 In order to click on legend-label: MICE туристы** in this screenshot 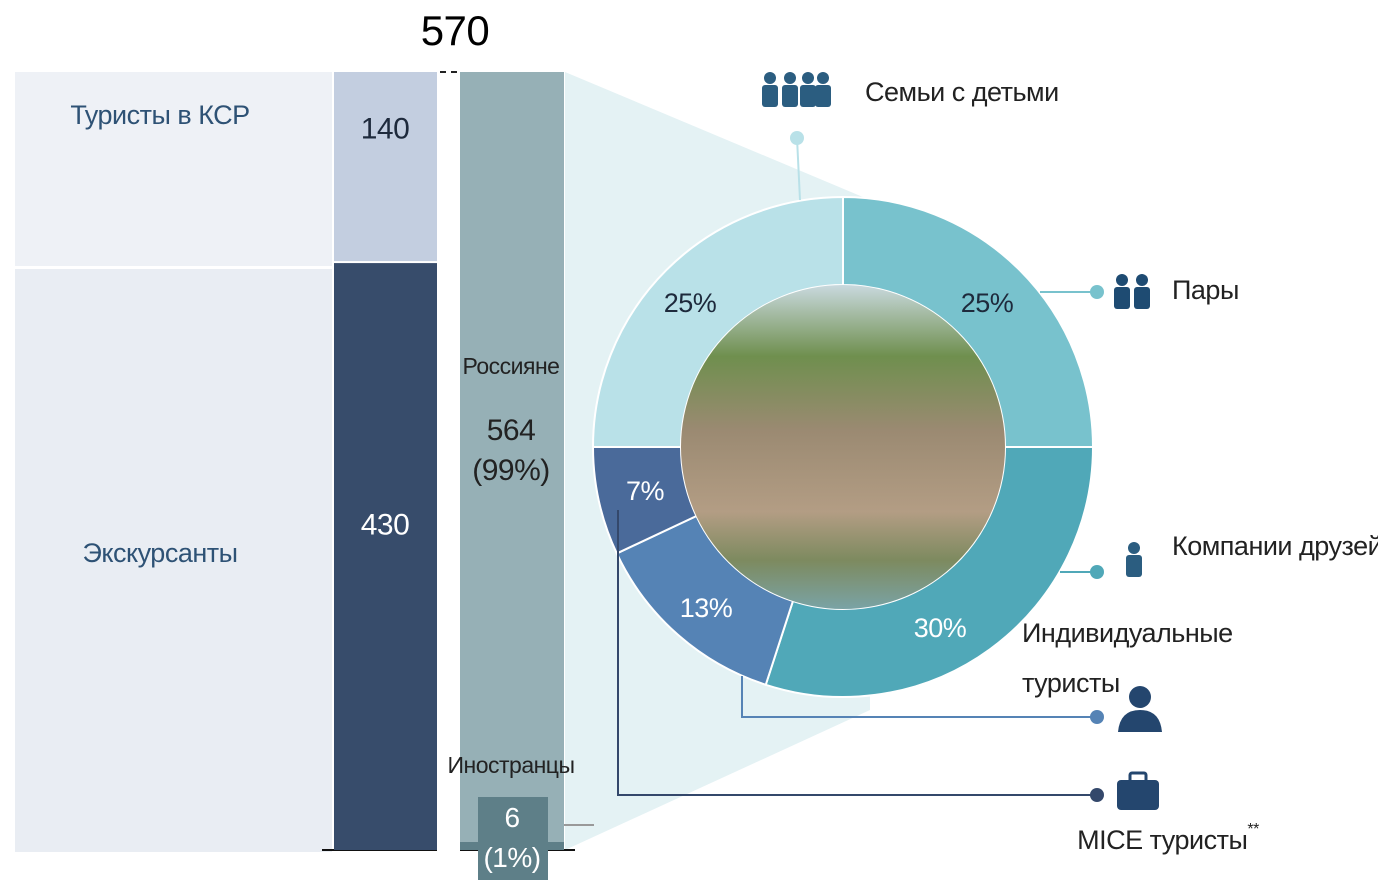, I will do `click(1168, 838)`.